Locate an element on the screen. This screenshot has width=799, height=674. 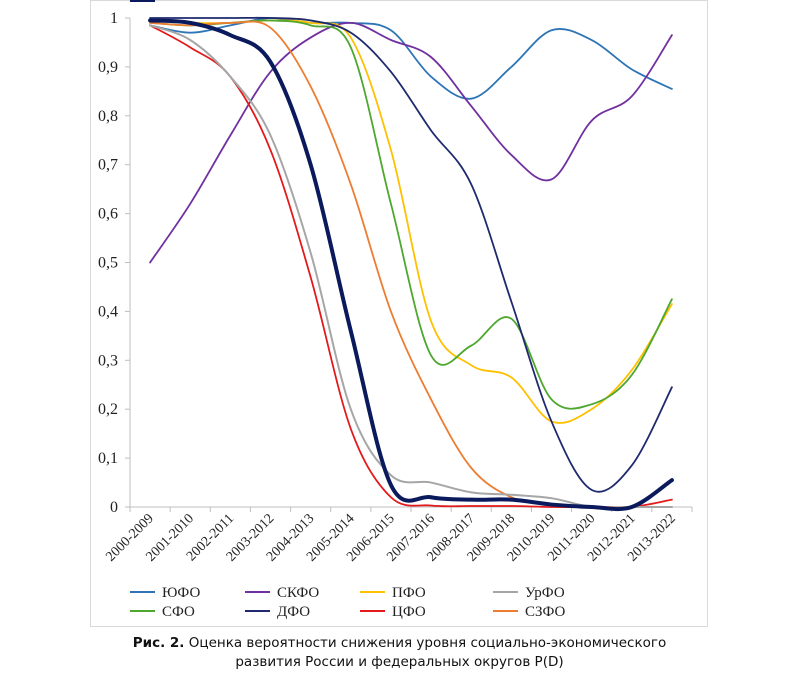
y-tick-label: 0,4 is located at coordinates (108, 311).